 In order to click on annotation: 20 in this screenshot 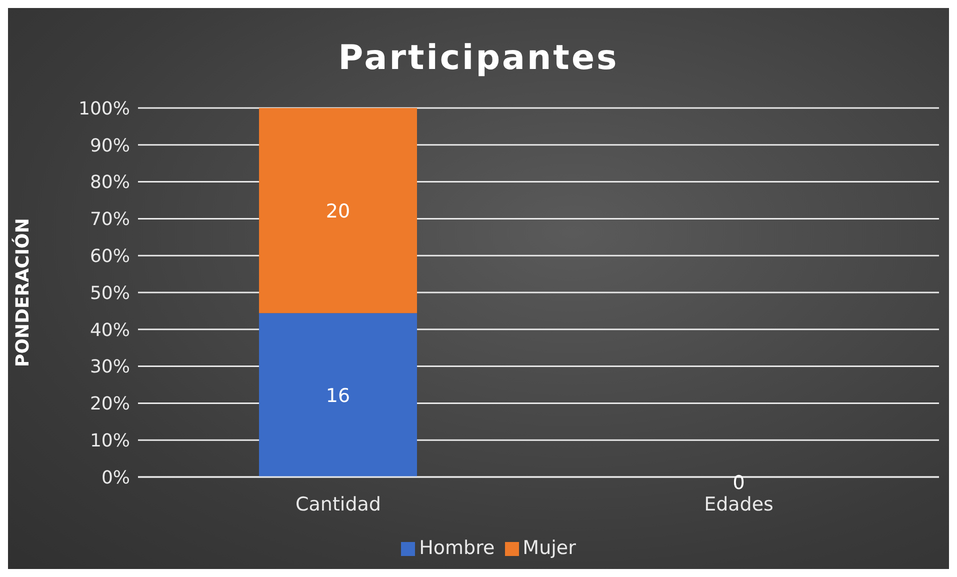, I will do `click(338, 211)`.